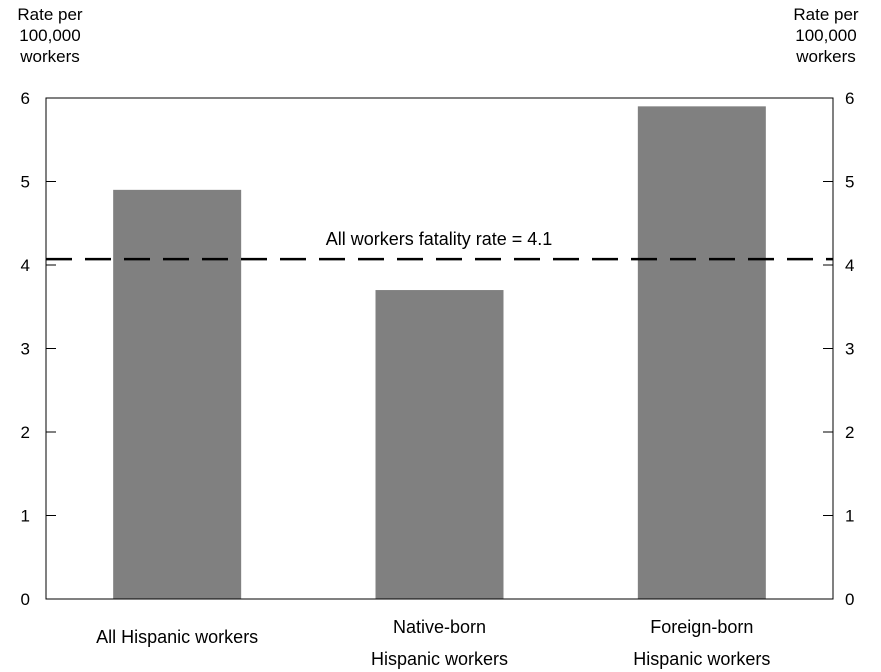 Image resolution: width=881 pixels, height=672 pixels. I want to click on x-tick-label-2-0: Foreign-born, so click(701, 627).